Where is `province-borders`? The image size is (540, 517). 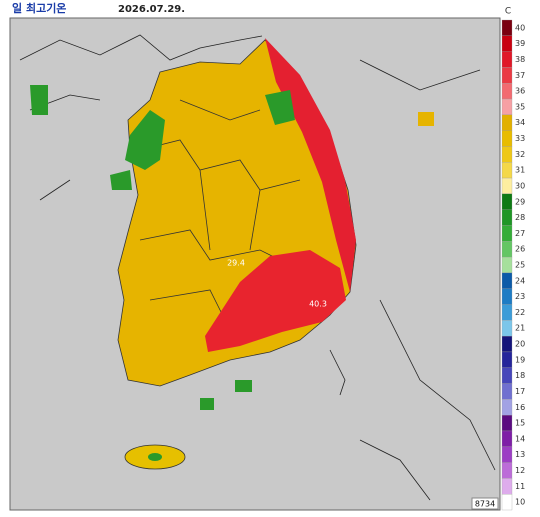 province-borders is located at coordinates (220, 215).